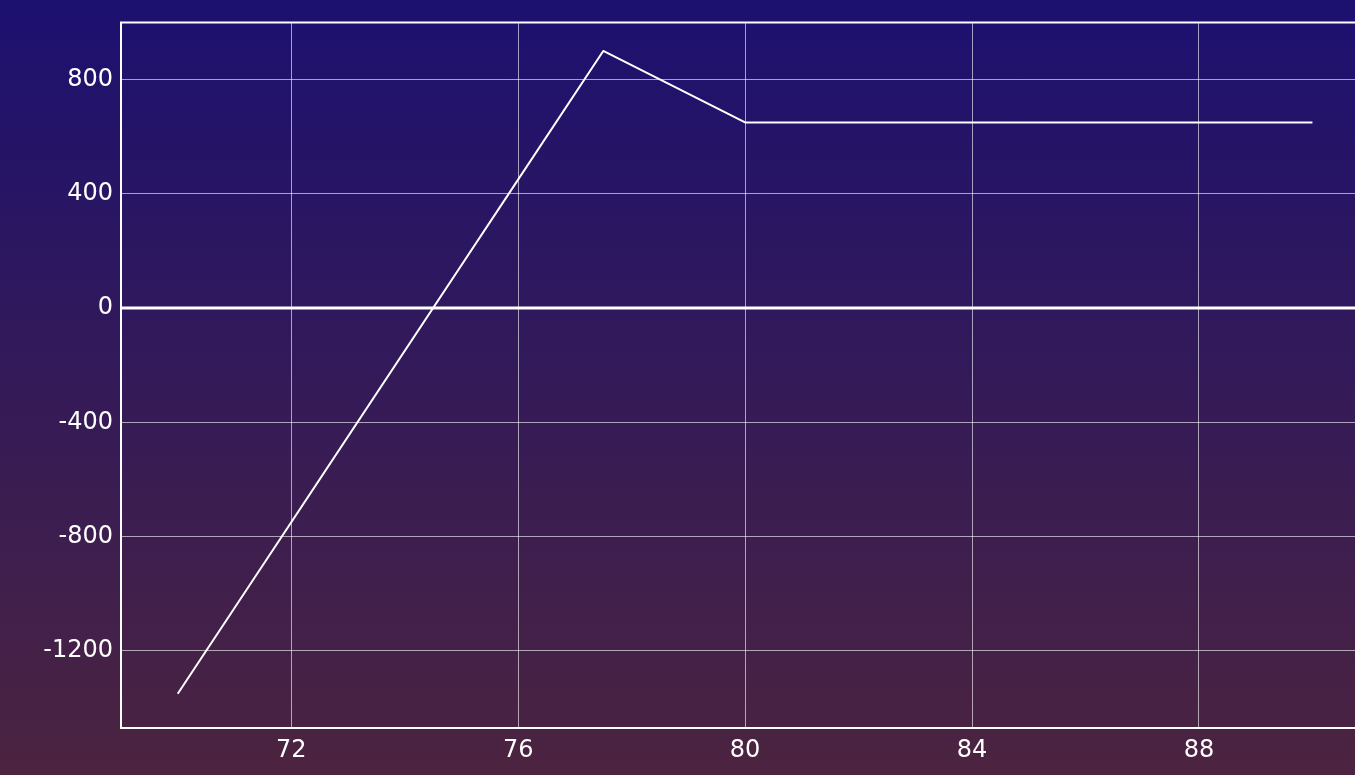  Describe the element at coordinates (518, 748) in the screenshot. I see `x-tick-label: 76` at that location.